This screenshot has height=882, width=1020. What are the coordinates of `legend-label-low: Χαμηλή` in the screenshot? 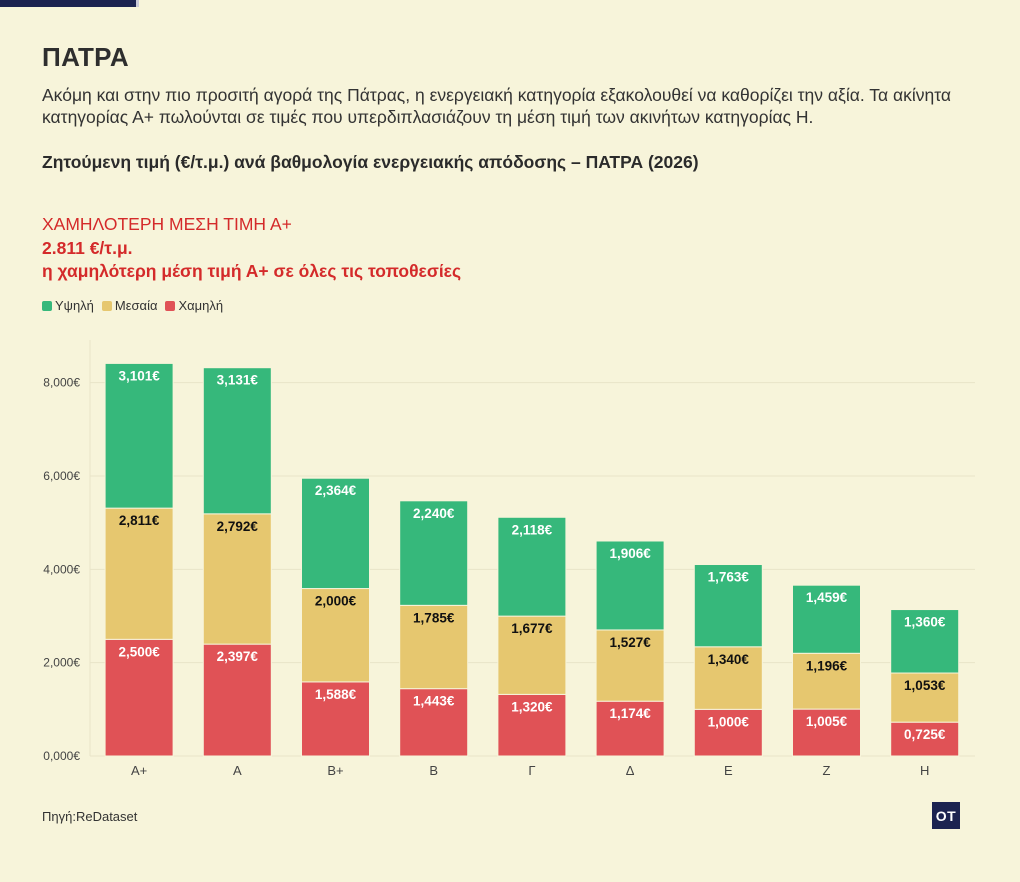 It's located at (201, 305).